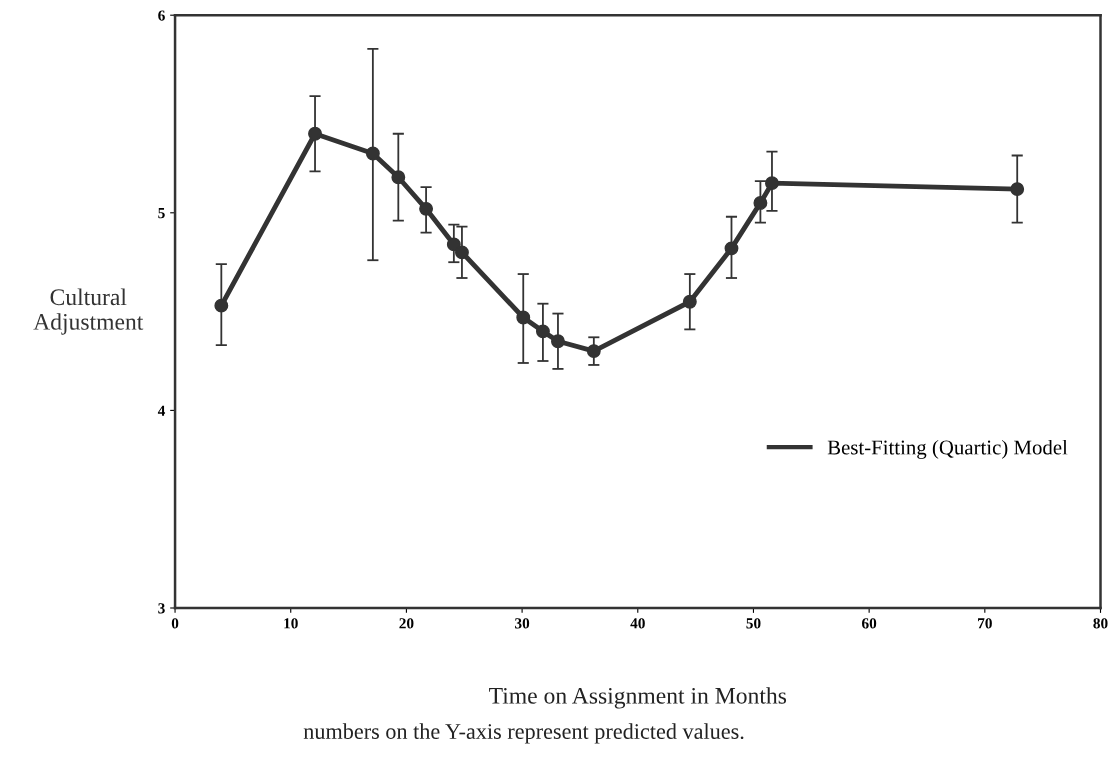 The width and height of the screenshot is (1115, 760). What do you see at coordinates (175, 623) in the screenshot?
I see `x-tick-label: 0` at bounding box center [175, 623].